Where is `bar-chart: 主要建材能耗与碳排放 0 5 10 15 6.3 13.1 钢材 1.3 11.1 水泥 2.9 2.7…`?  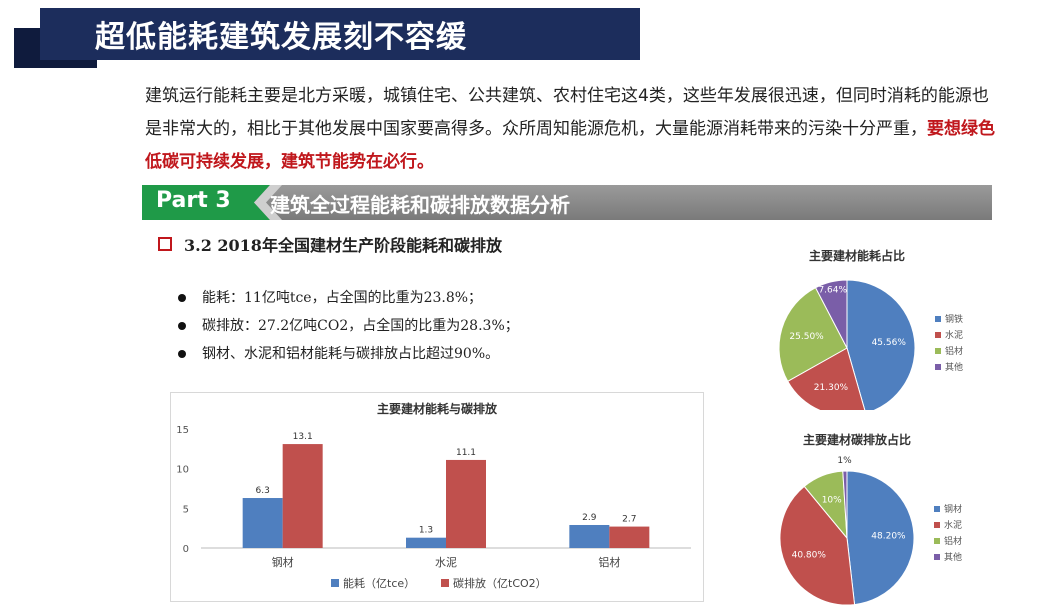
bar-chart: 主要建材能耗与碳排放 0 5 10 15 6.3 13.1 钢材 1.3 11.1 水泥 2.9 2.7… is located at coordinates (433, 495).